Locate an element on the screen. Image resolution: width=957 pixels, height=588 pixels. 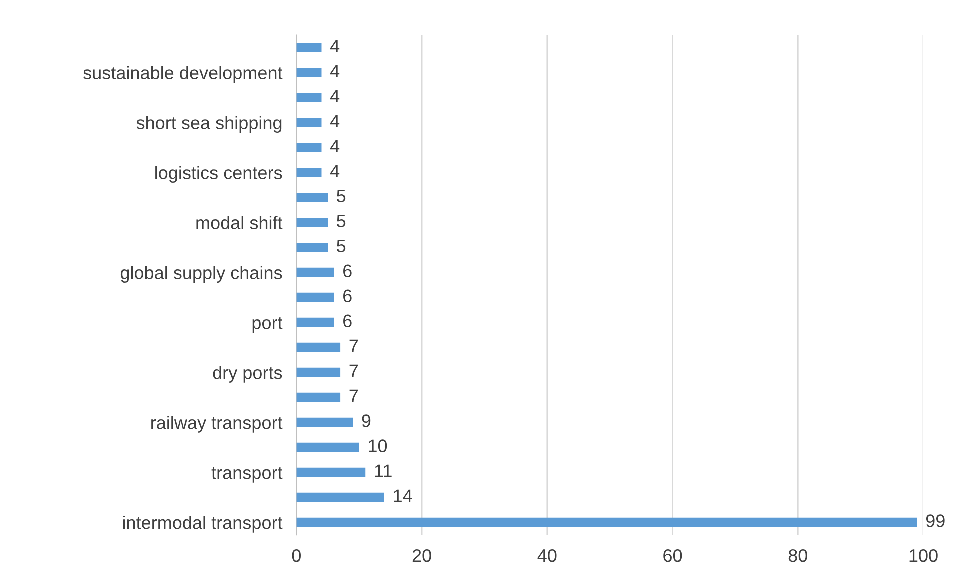
y-tick-label: sustainable development is located at coordinates (183, 75).